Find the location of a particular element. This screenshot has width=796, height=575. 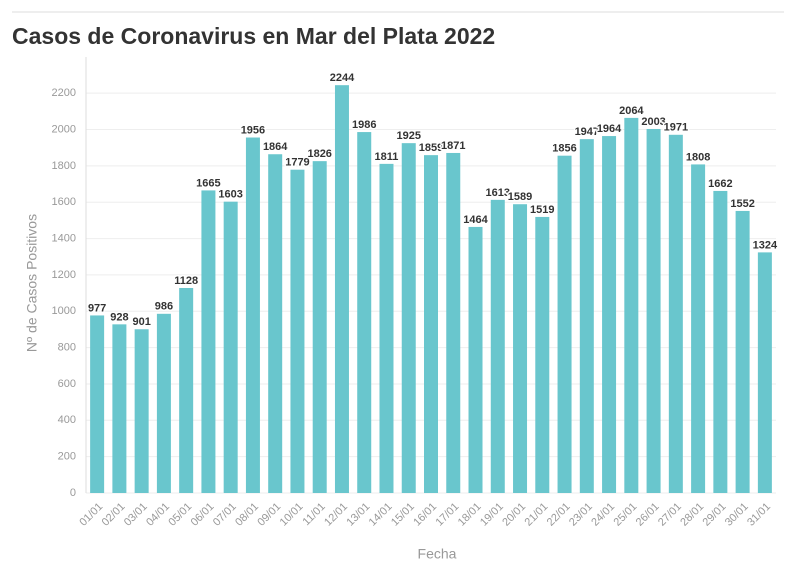

data-label: 901 is located at coordinates (141, 322).